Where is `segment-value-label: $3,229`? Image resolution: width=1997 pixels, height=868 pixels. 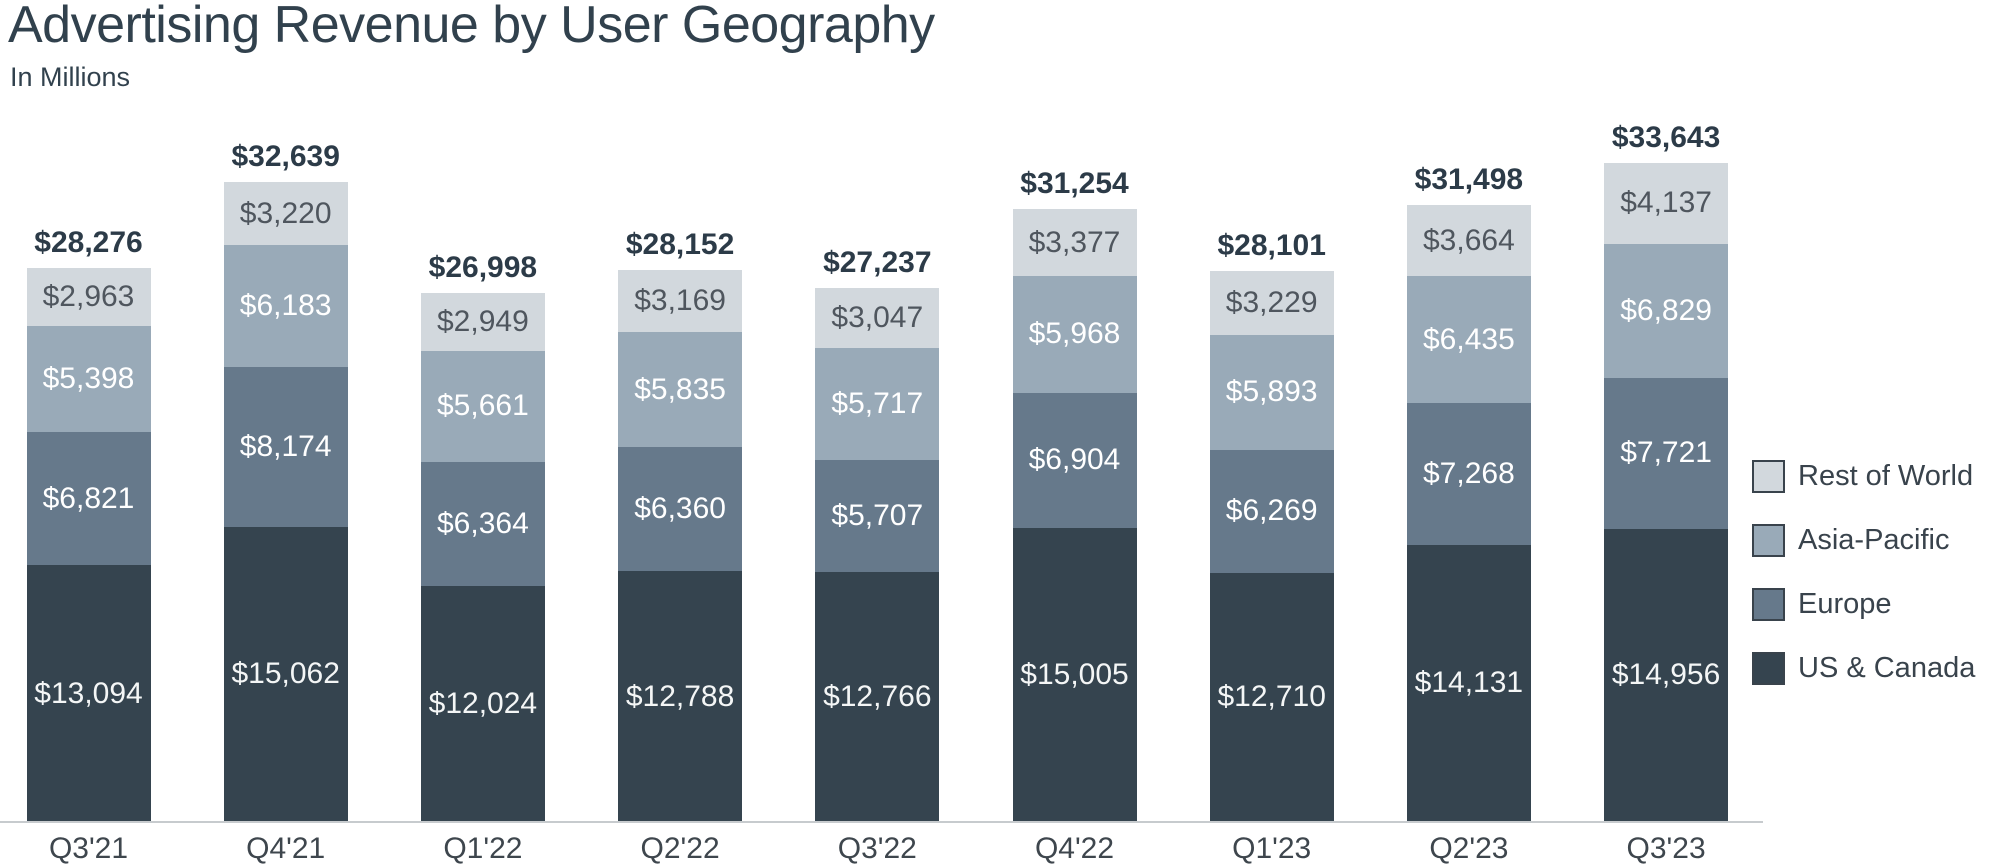
segment-value-label: $3,229 is located at coordinates (1271, 302).